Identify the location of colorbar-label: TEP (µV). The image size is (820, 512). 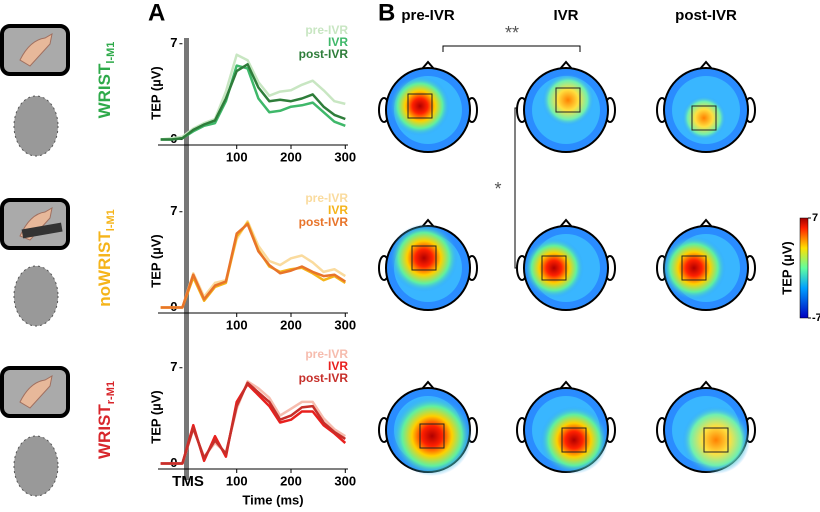
(786, 267).